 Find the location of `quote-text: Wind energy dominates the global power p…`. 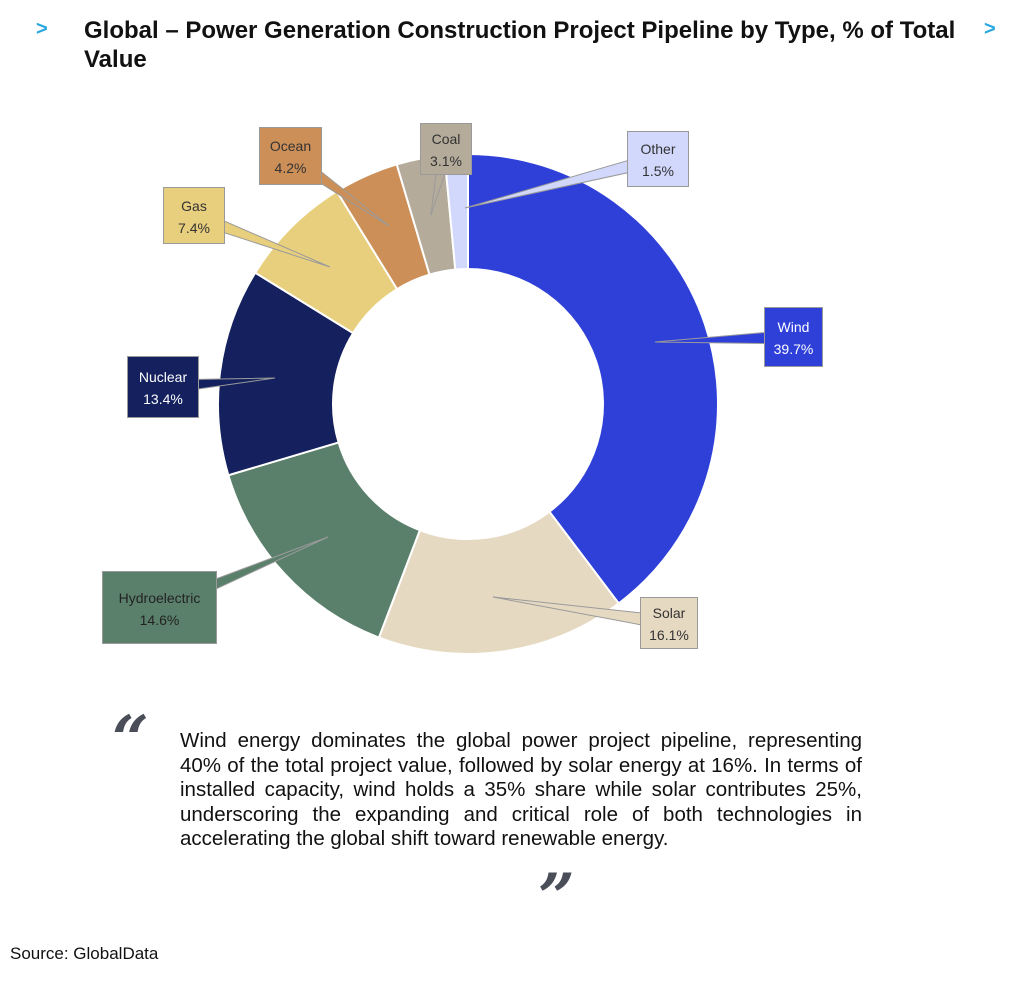

quote-text: Wind energy dominates the global power p… is located at coordinates (521, 789).